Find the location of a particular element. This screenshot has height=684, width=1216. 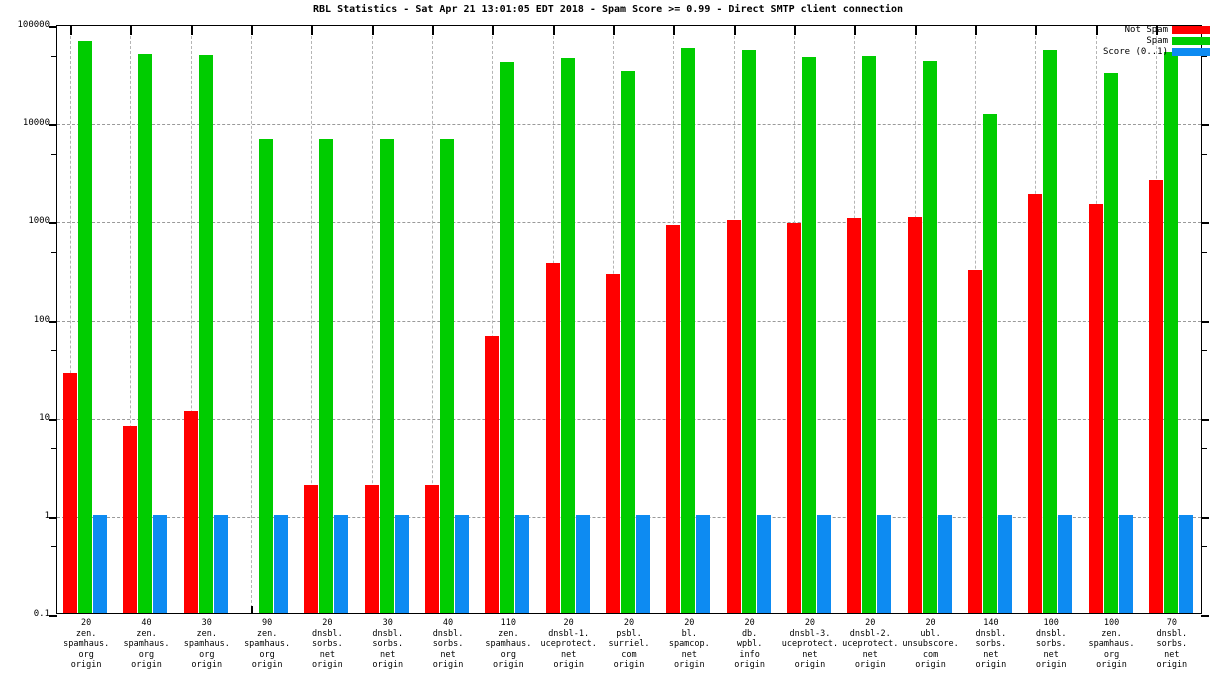

x-axis-tick-label: 20 dnsbl-2. uceprotect. net origin is located at coordinates (870, 644).